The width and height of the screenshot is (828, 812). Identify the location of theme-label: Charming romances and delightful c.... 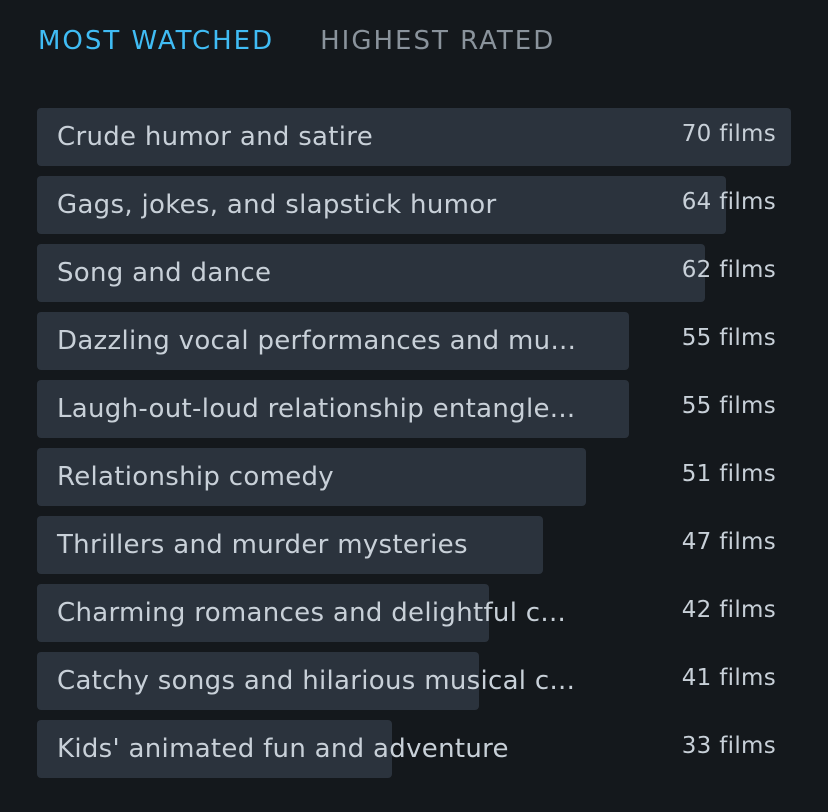
(312, 613).